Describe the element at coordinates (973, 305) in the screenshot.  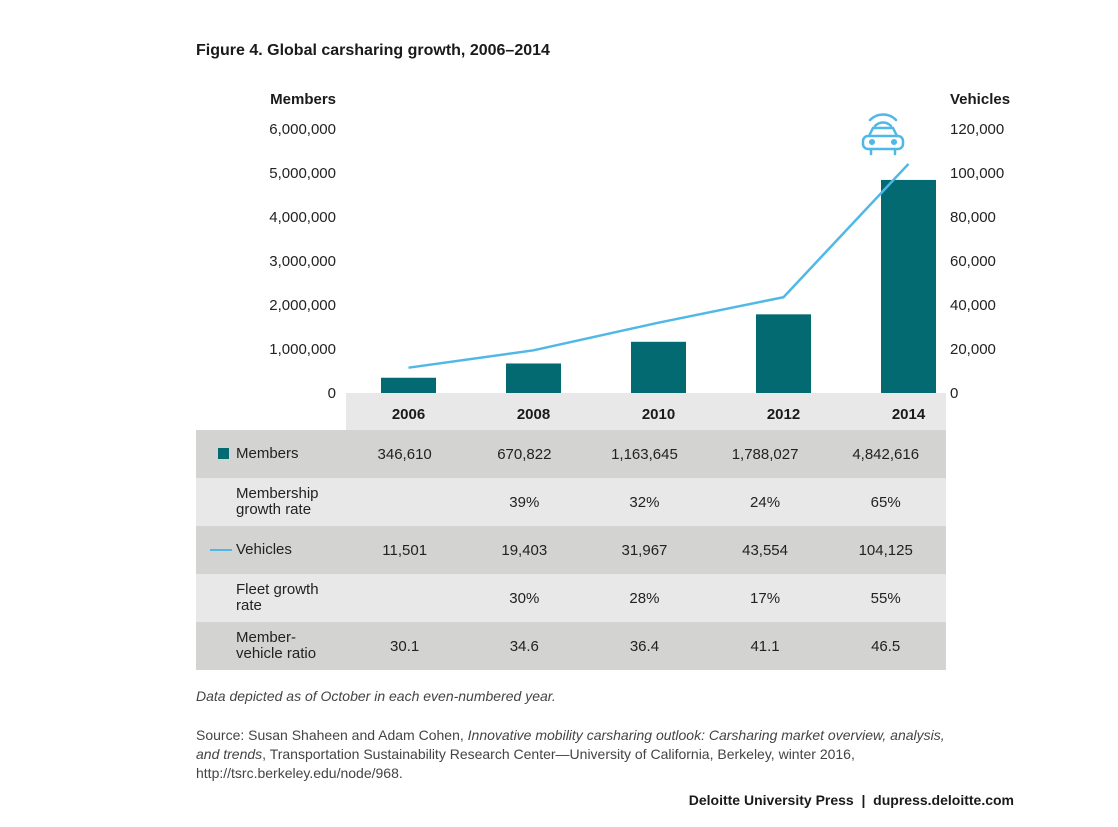
I see `y-right-tick: 40,000` at that location.